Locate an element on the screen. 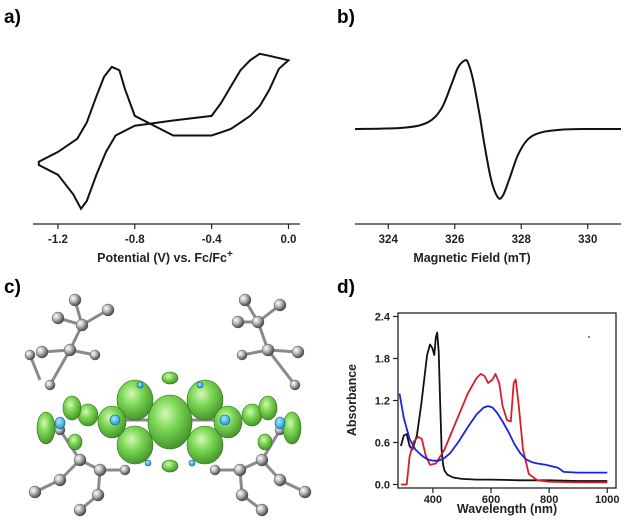 This screenshot has height=525, width=630. panel-a-x-axis-label: Potential (V) vs. Fc/Fc+ is located at coordinates (165, 257).